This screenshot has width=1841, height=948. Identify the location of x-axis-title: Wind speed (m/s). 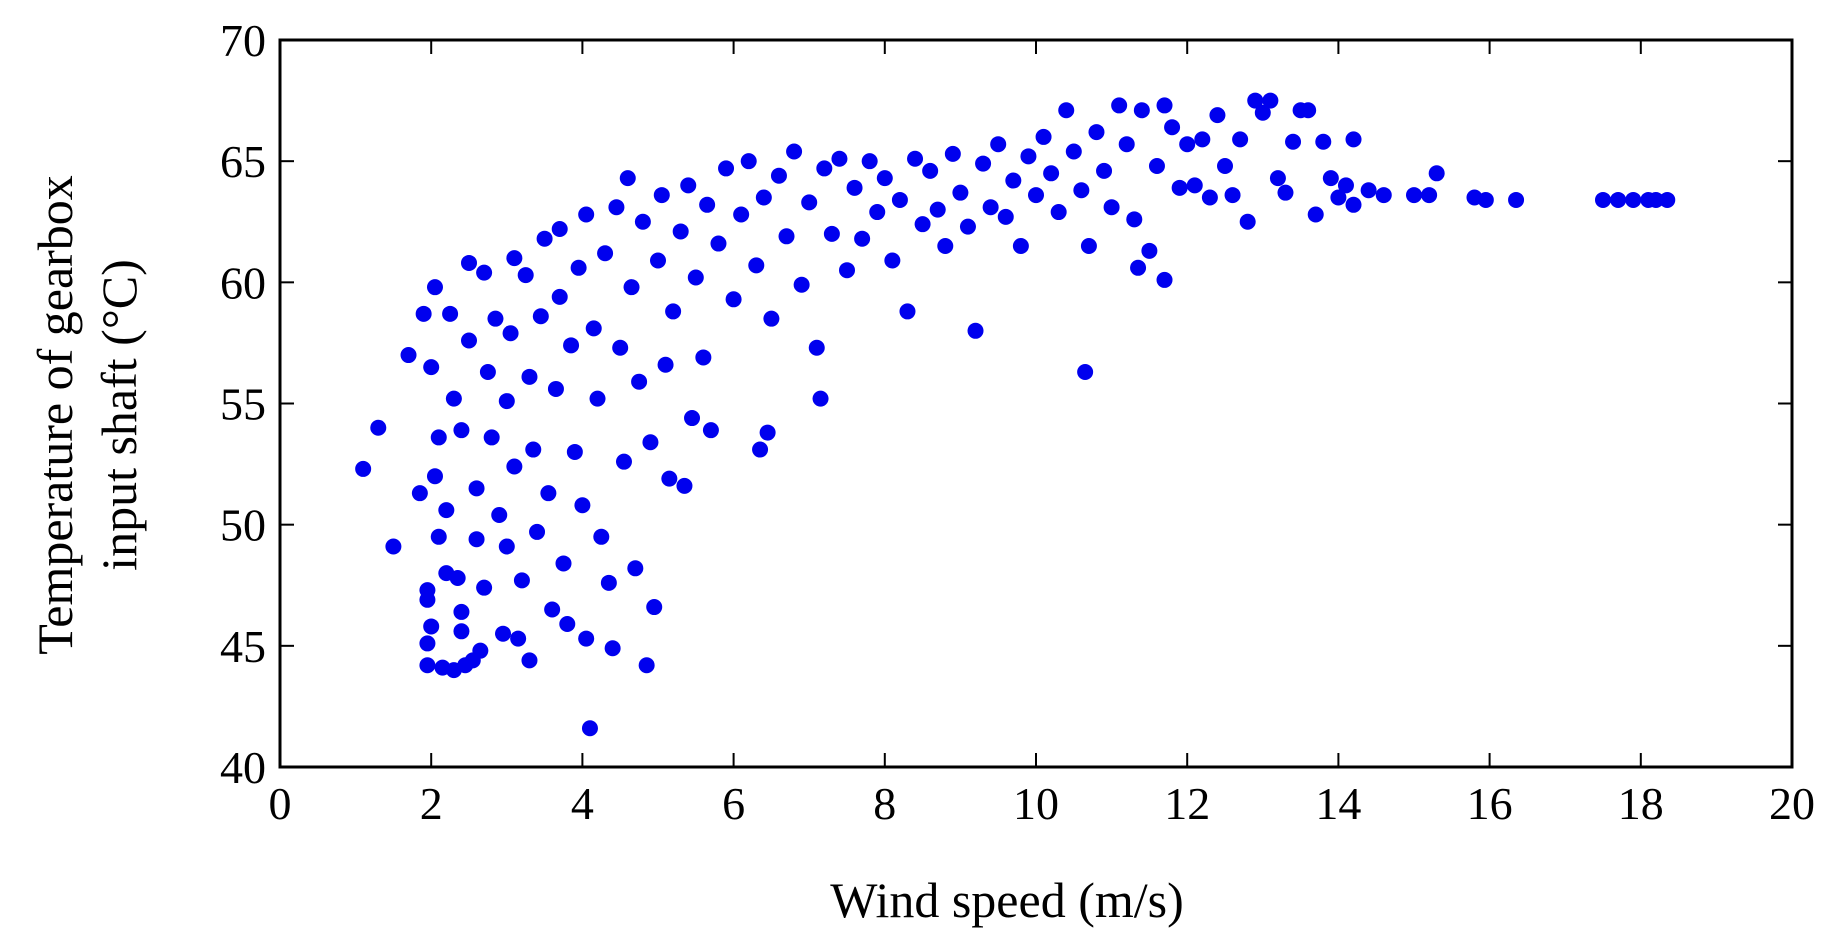
(1006, 900).